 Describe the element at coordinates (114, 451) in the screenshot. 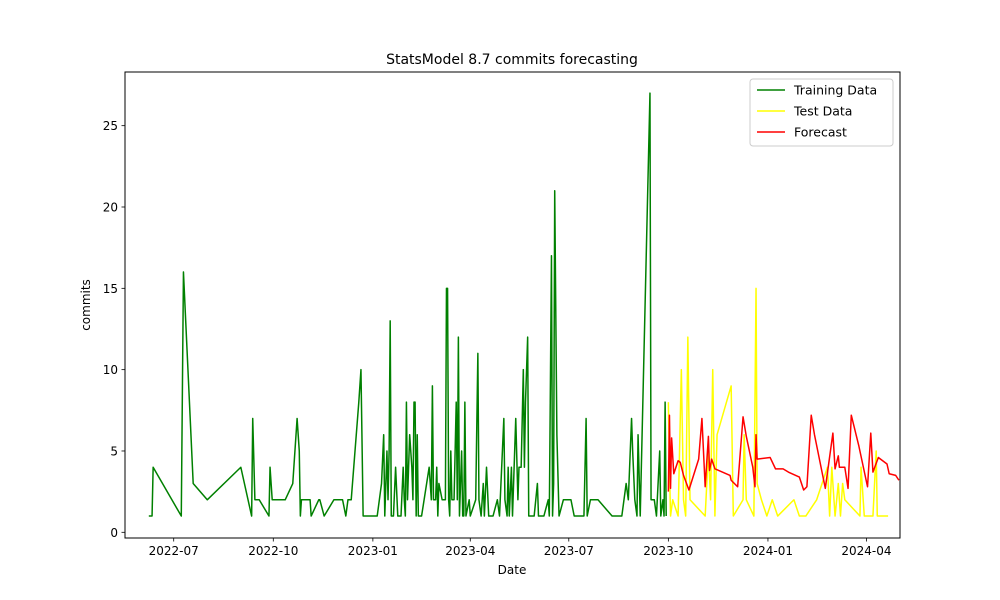

I see `y-tick-label: 5` at that location.